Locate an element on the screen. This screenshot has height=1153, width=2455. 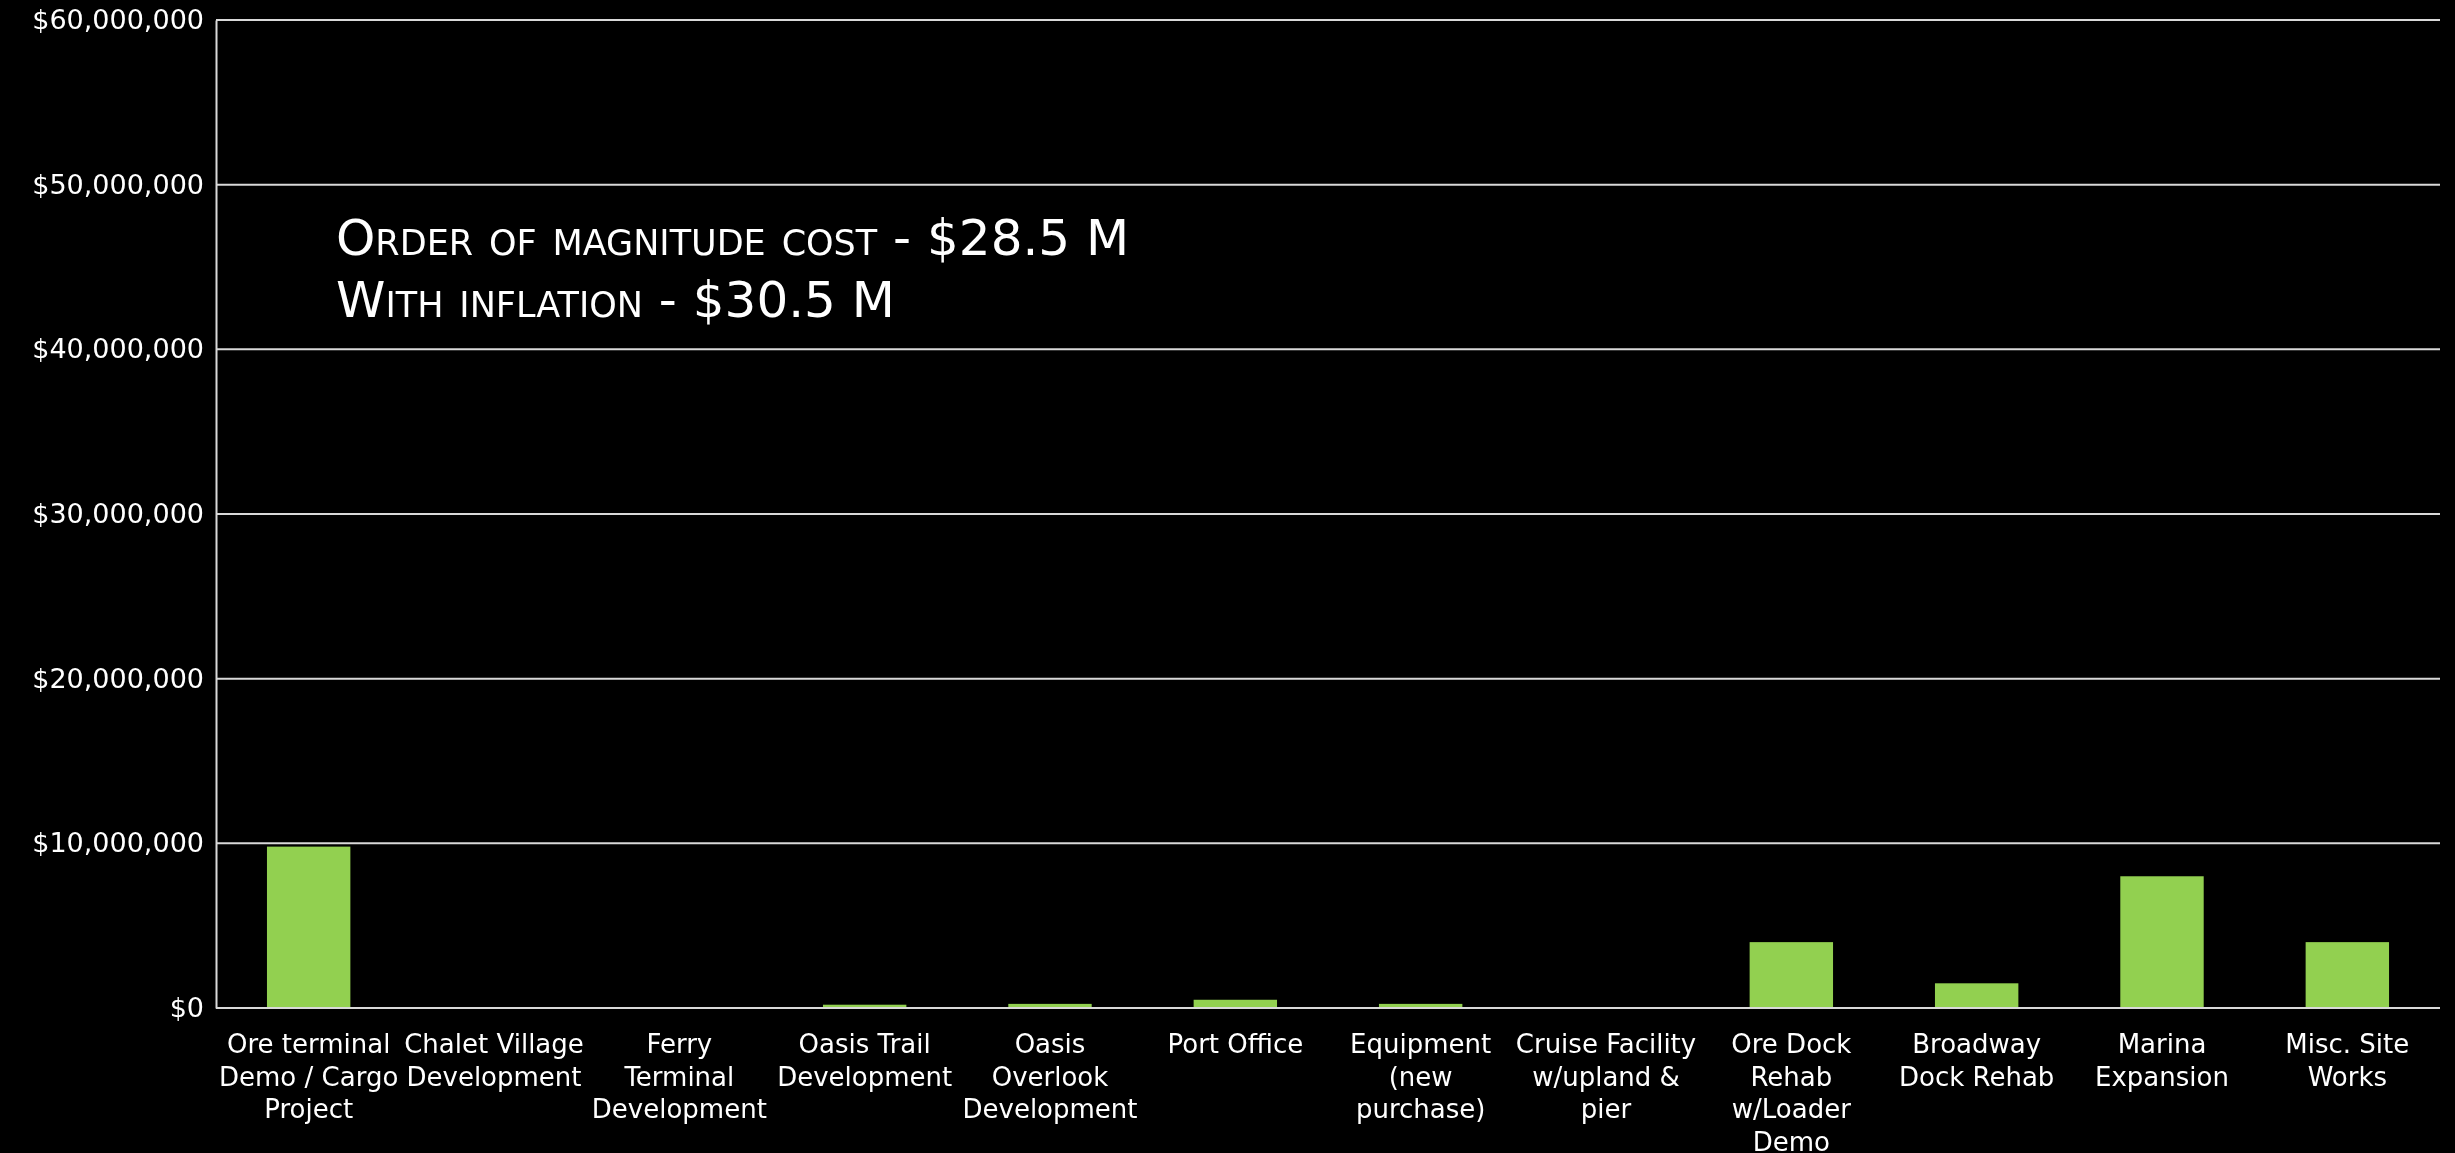
y-tick-label: $20,000,000 is located at coordinates (118, 678).